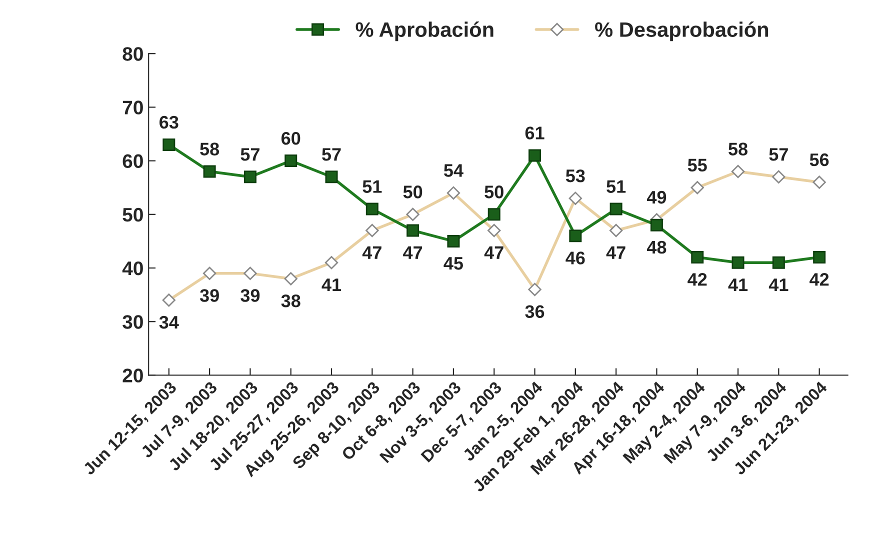 This screenshot has width=874, height=536. I want to click on y-tick-label: 50, so click(132, 215).